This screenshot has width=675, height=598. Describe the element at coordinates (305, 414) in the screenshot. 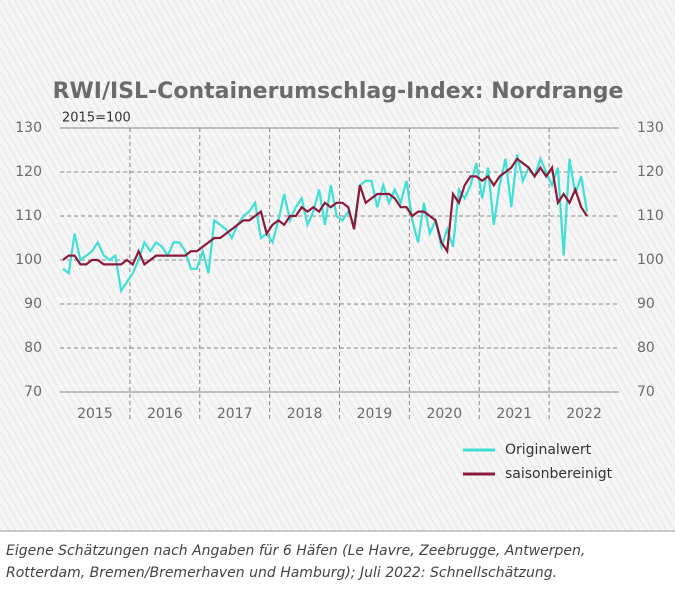

I see `x-tick-label: 2018` at that location.